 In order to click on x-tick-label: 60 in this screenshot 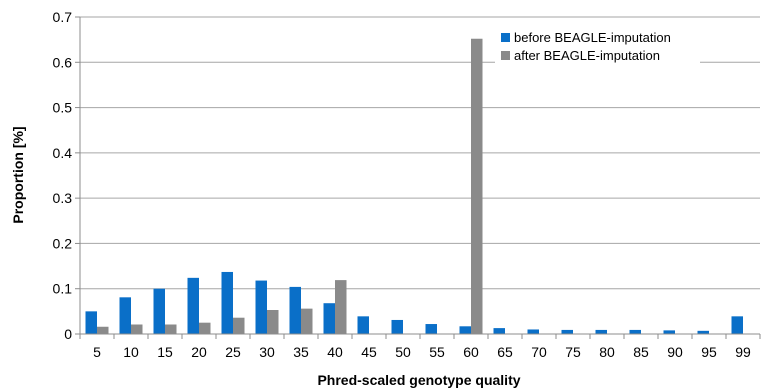, I will do `click(471, 352)`.